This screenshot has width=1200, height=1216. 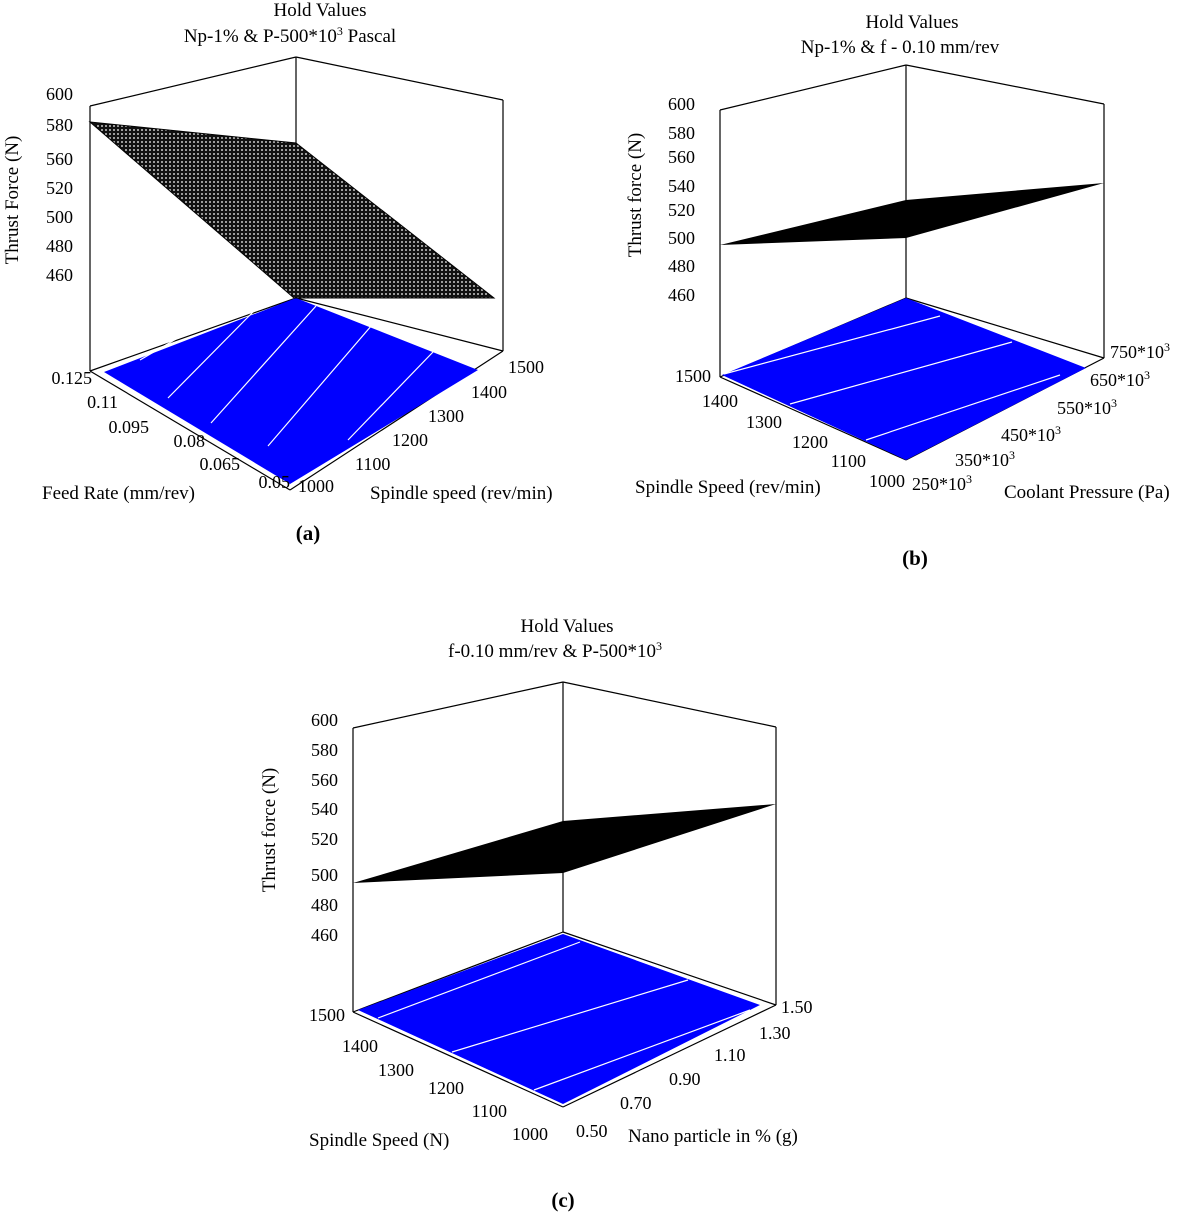 What do you see at coordinates (324, 875) in the screenshot?
I see `chart-c-z-tick: 500` at bounding box center [324, 875].